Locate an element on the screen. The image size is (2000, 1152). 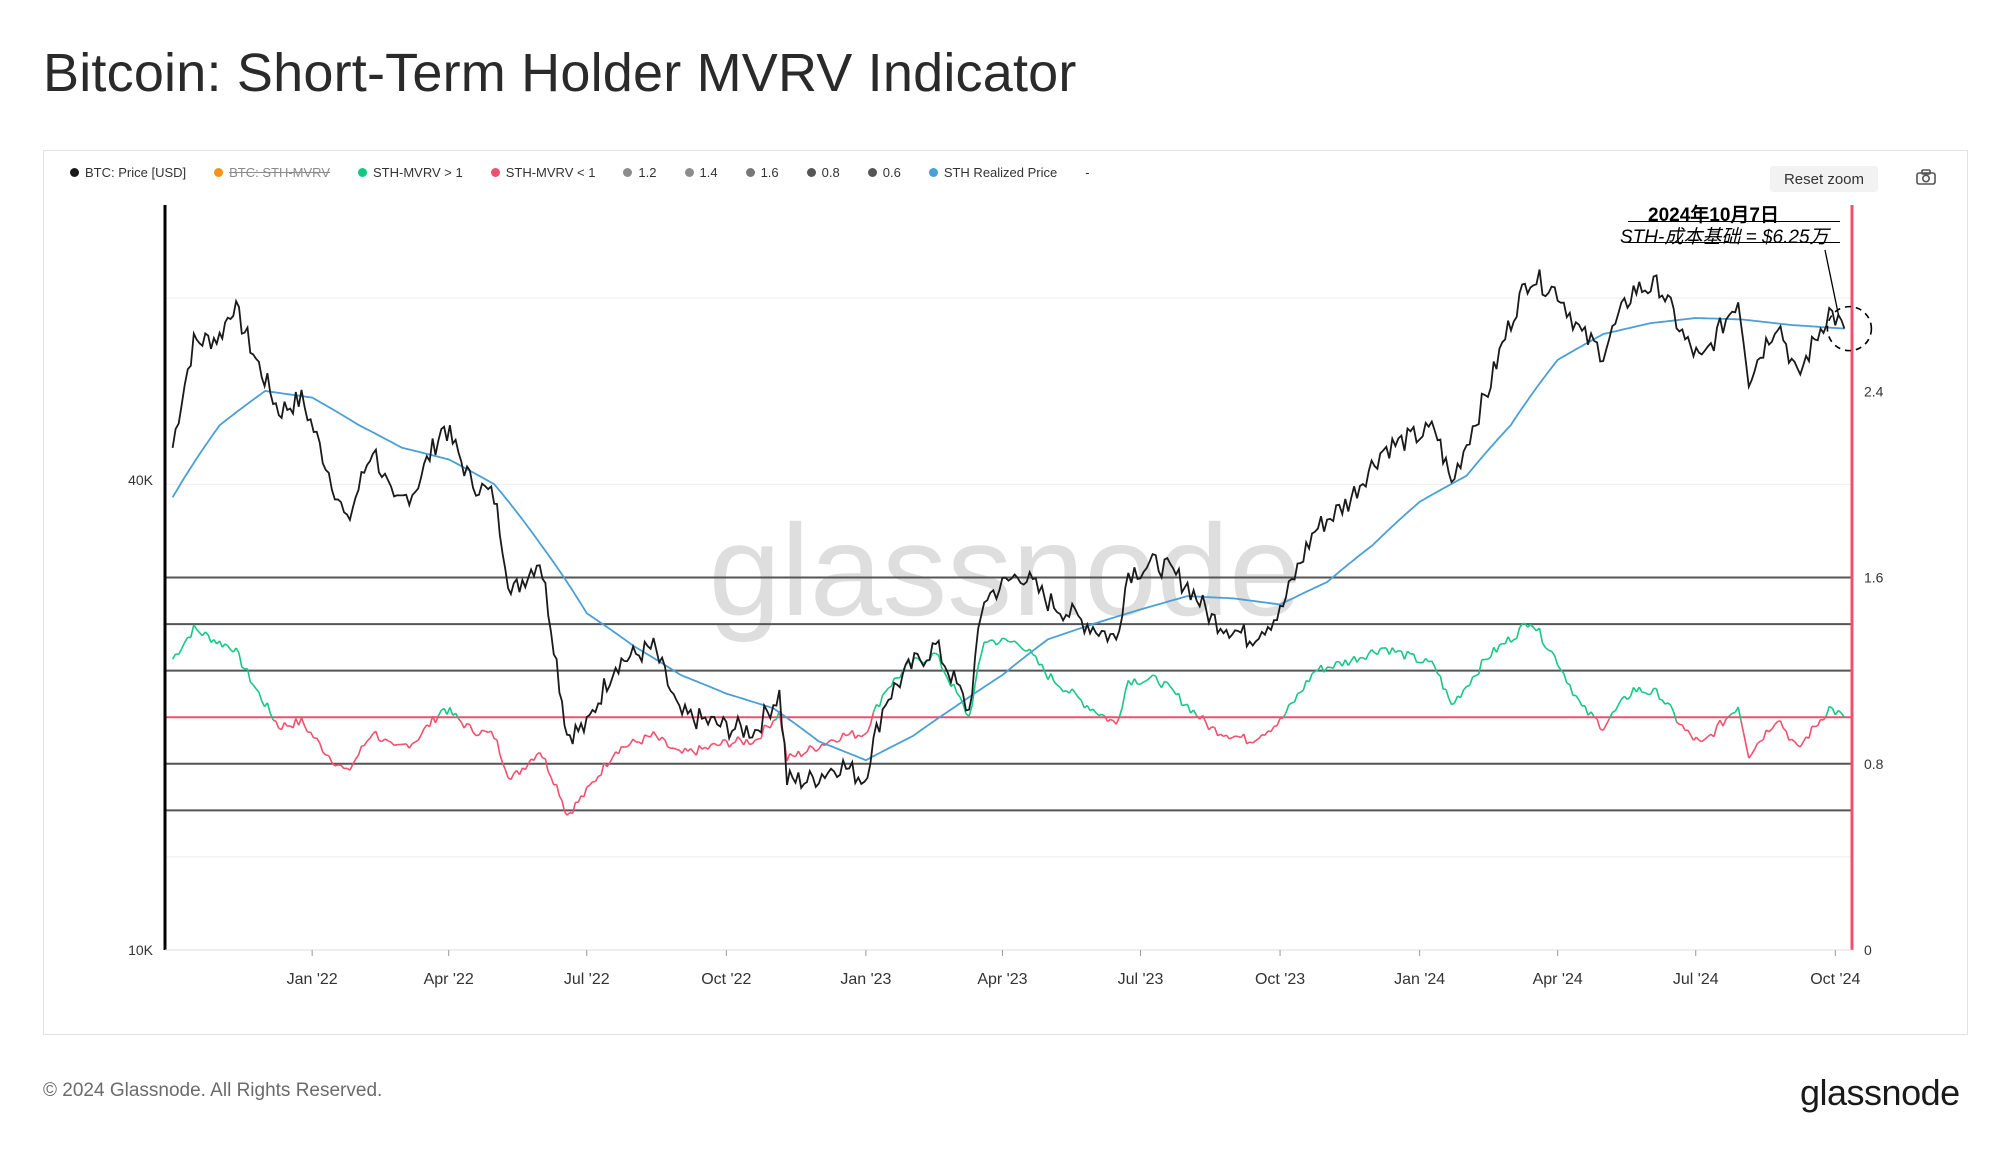
legend-item-1: BTC: STH-MVRV is located at coordinates (272, 172).